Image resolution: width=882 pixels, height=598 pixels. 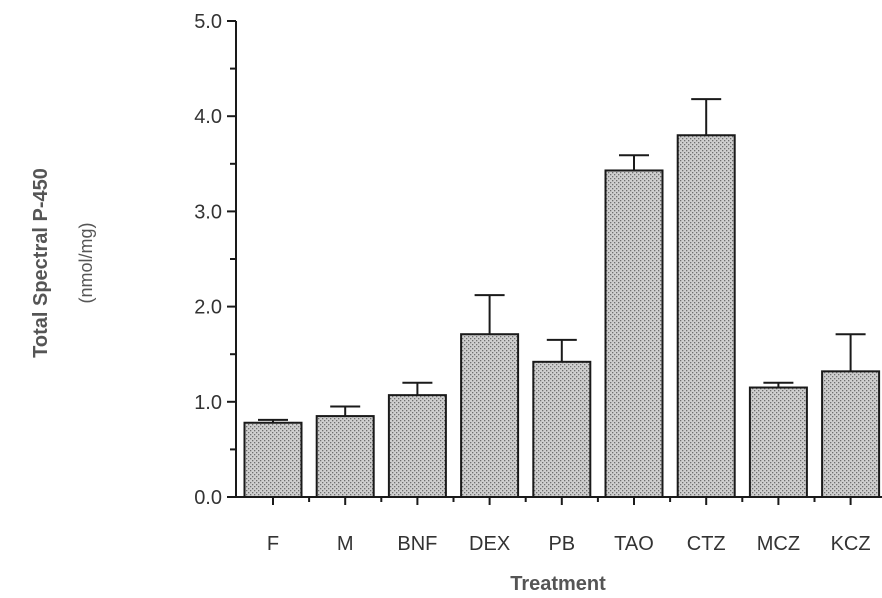 What do you see at coordinates (208, 22) in the screenshot?
I see `y-tick-label: 5.0` at bounding box center [208, 22].